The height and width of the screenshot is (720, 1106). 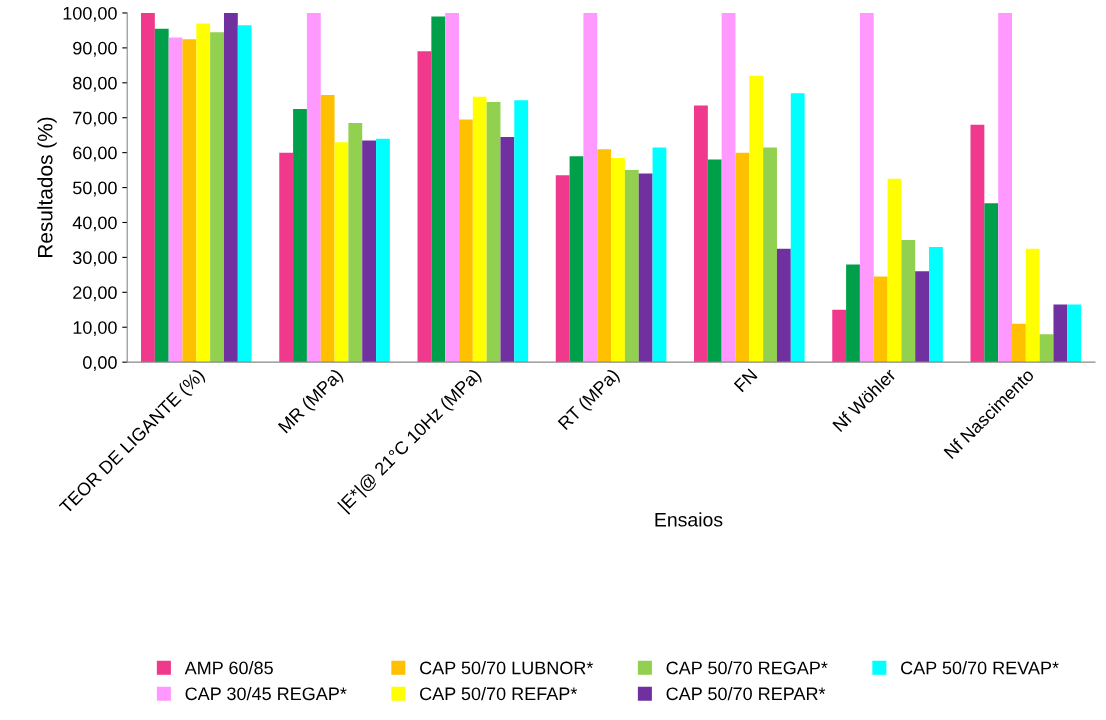 What do you see at coordinates (95, 189) in the screenshot?
I see `y-tick-label: 50,00` at bounding box center [95, 189].